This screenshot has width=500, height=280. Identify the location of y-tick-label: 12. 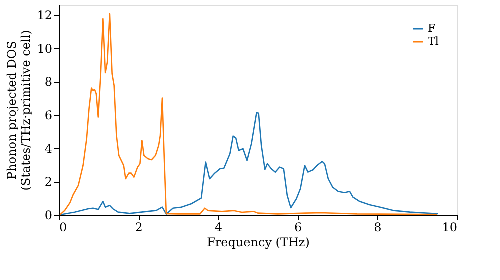
(44, 15).